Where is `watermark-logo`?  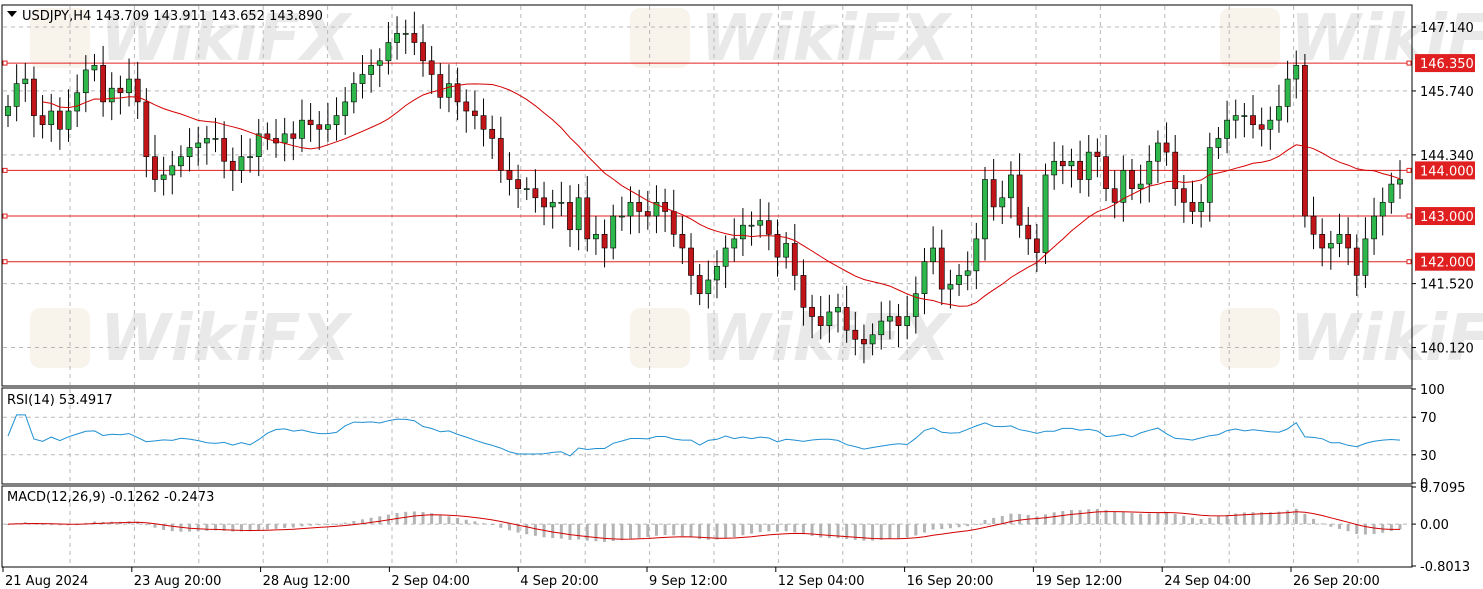 watermark-logo is located at coordinates (60, 338).